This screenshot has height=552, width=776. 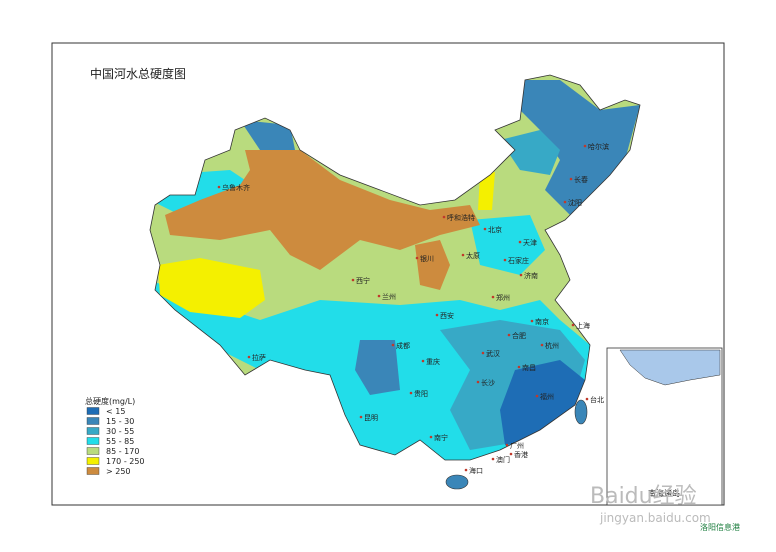 I want to click on city-label: 拉萨, so click(x=259, y=357).